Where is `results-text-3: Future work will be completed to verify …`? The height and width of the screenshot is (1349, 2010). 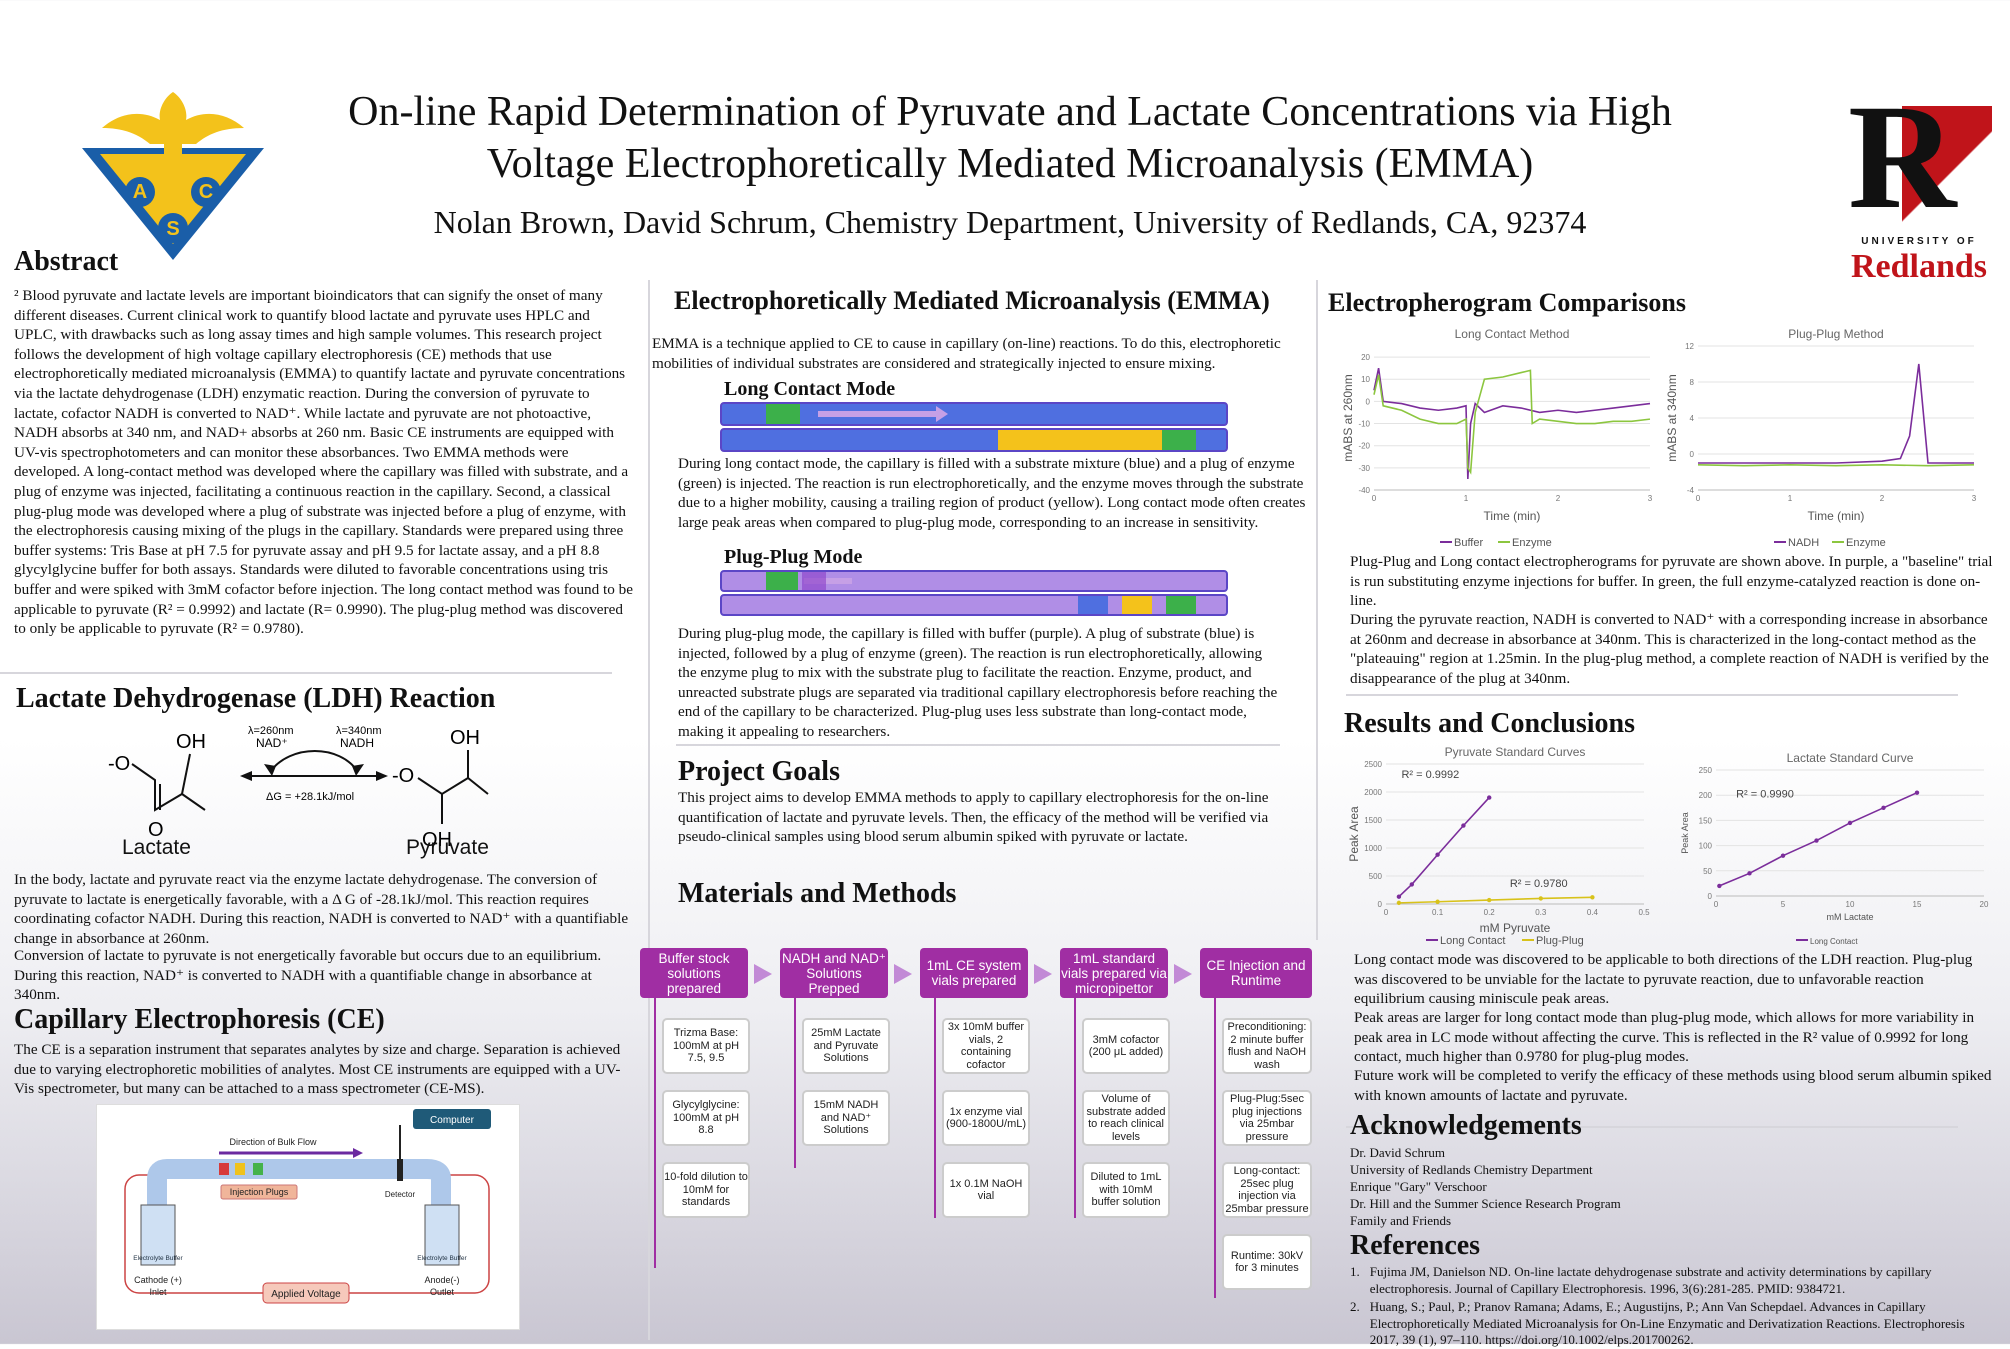 results-text-3: Future work will be completed to verify … is located at coordinates (1673, 1085).